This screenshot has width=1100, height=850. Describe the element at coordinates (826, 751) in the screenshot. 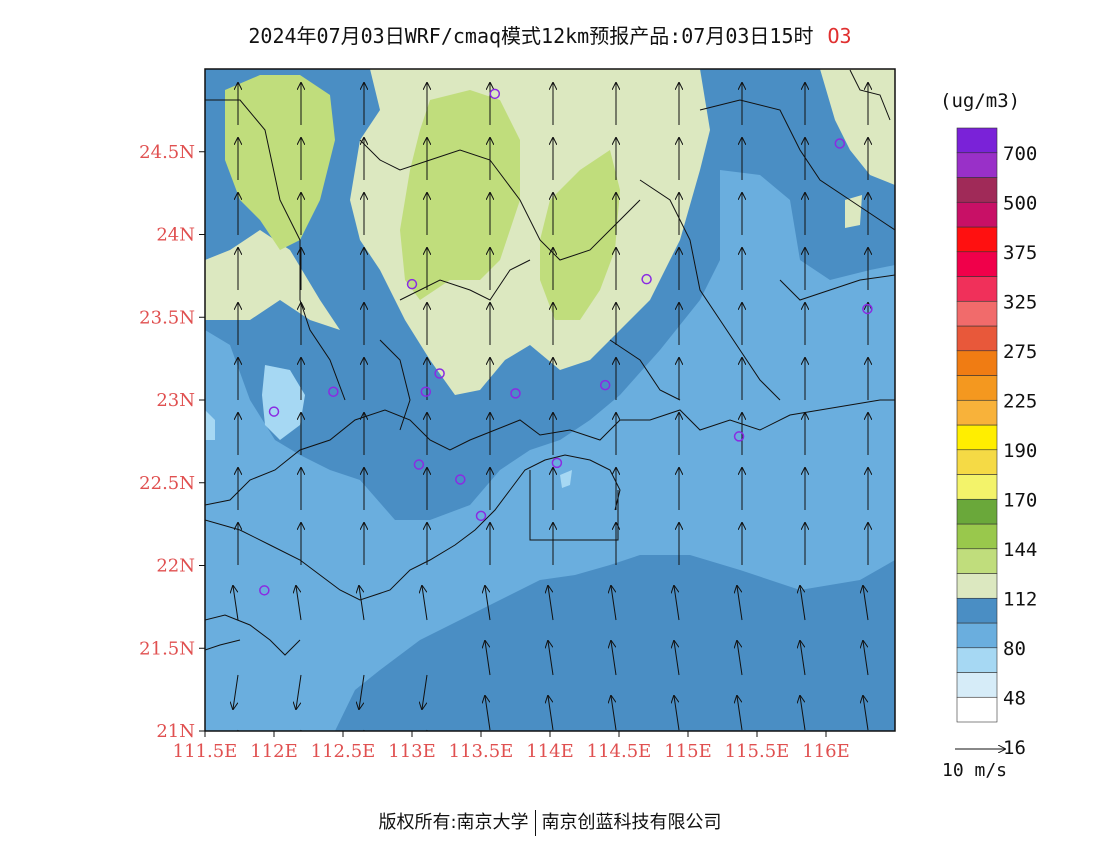

I see `lon-tick-label: 116E` at that location.